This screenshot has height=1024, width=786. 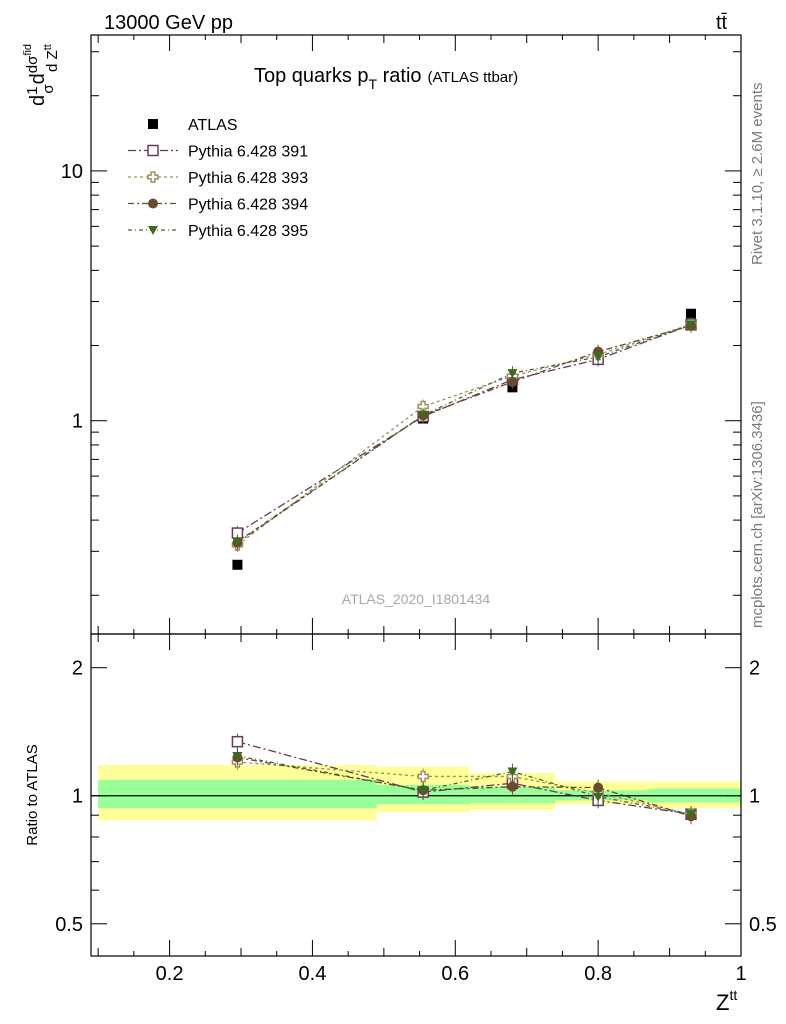 I want to click on main-y-tick-label: 1, so click(x=77, y=422).